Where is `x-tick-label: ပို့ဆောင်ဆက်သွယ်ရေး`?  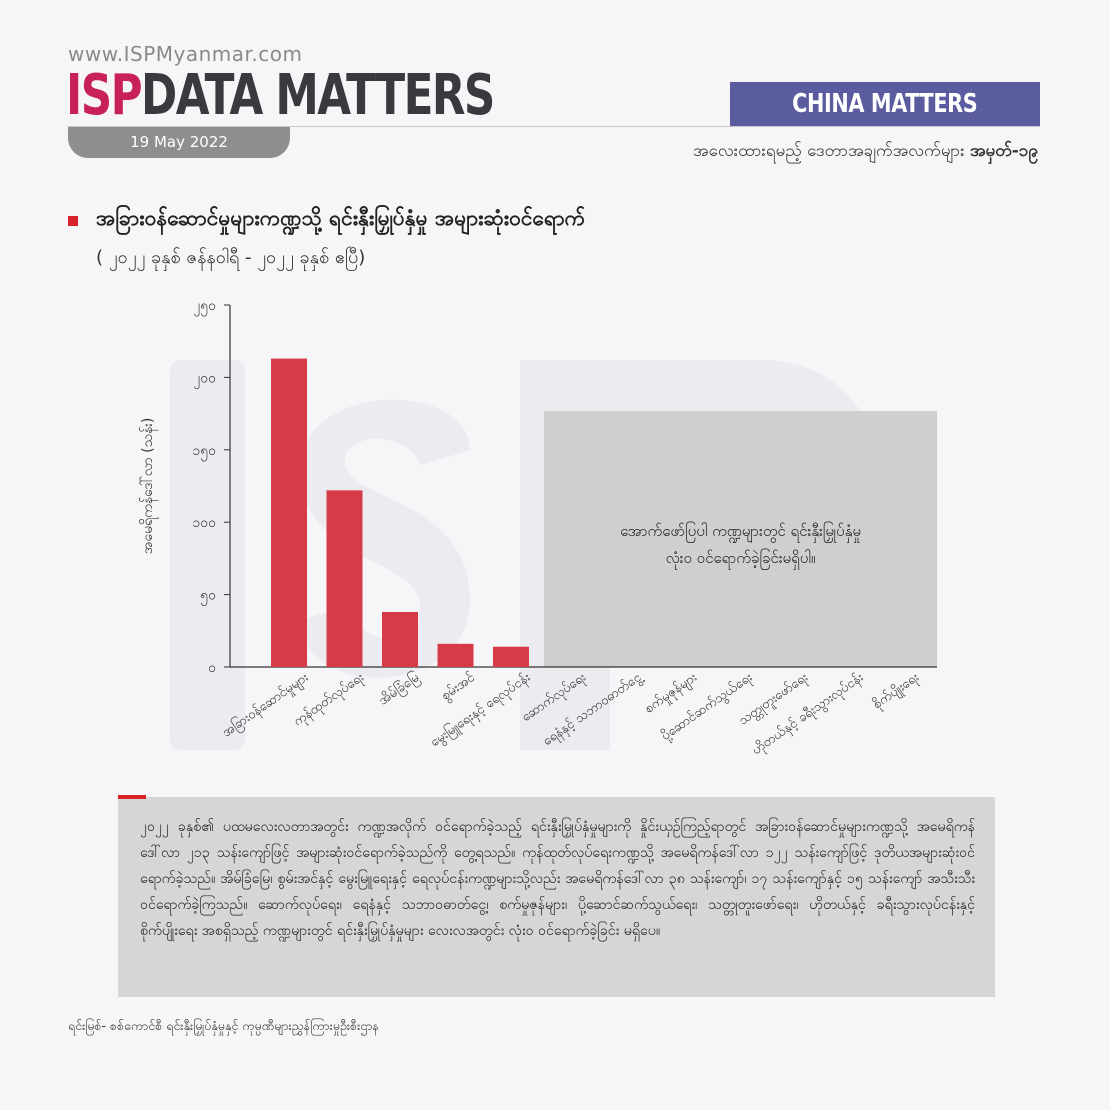 x-tick-label: ပို့ဆောင်ဆက်သွယ်ရေး is located at coordinates (707, 707).